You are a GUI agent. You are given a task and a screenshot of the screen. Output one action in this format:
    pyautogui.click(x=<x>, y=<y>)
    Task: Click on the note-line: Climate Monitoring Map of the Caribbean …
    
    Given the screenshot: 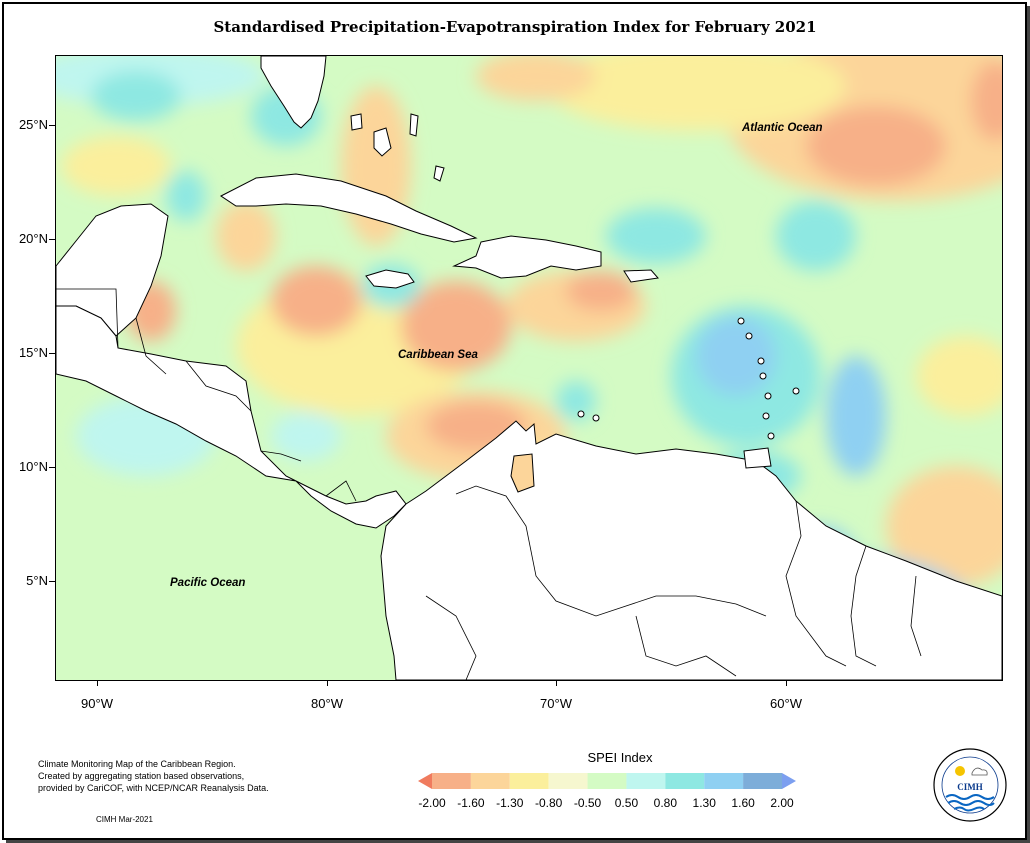 What is the action you would take?
    pyautogui.click(x=137, y=764)
    